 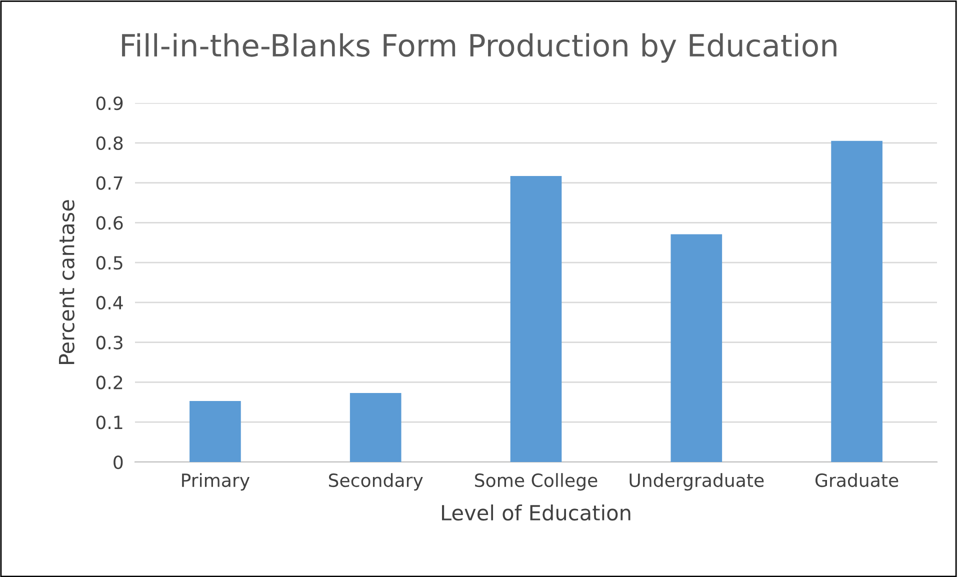 I want to click on y-tick-label: 0.6, so click(x=109, y=223).